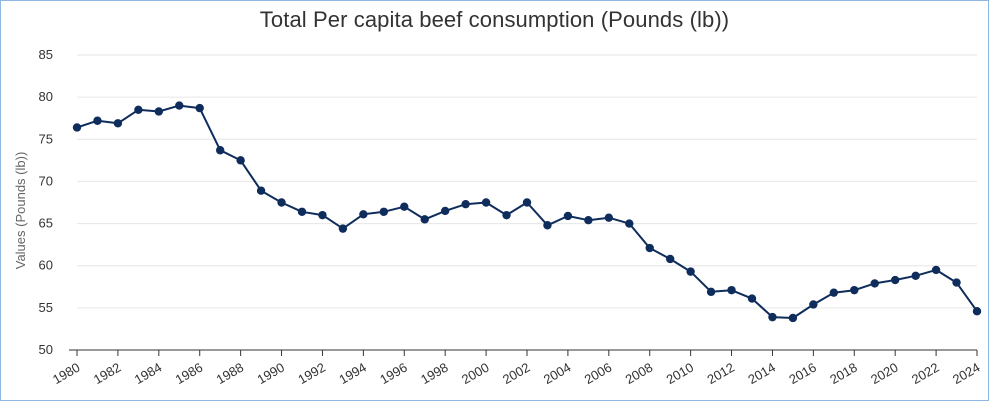 This screenshot has width=989, height=401. Describe the element at coordinates (179, 105) in the screenshot. I see `data-point-1985` at that location.